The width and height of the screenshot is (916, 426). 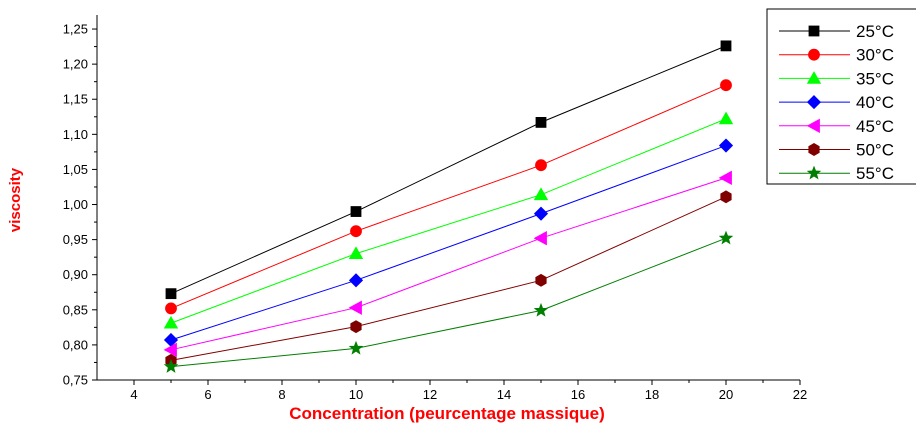 I want to click on x-tick-label: 12, so click(x=430, y=394).